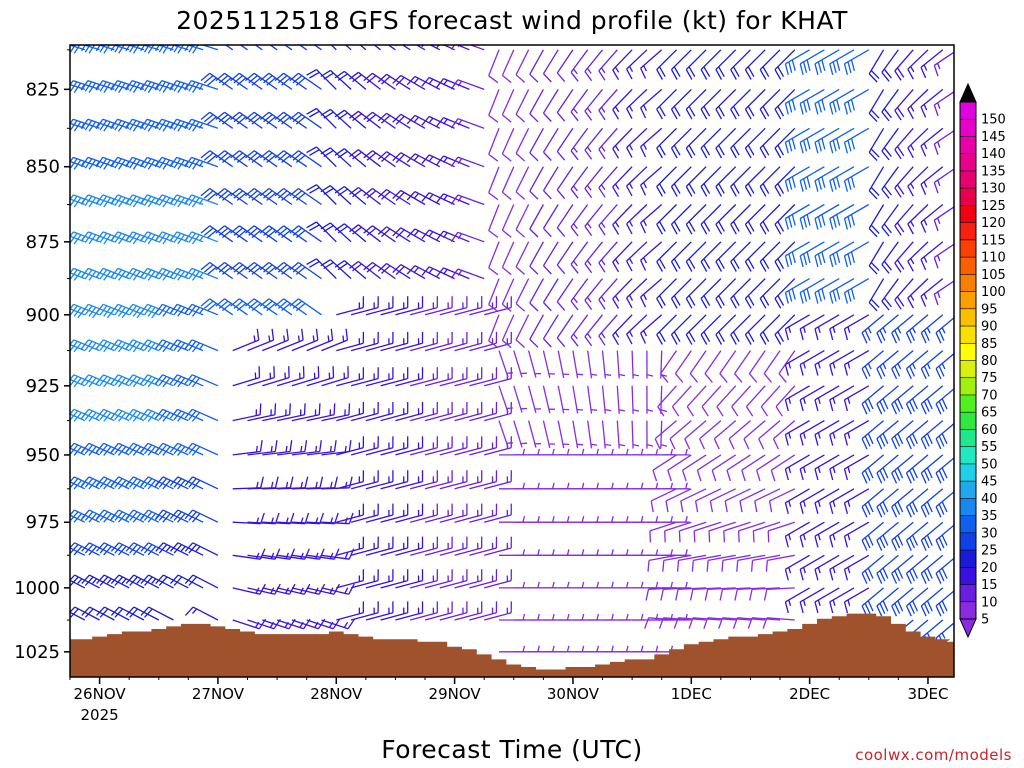 This screenshot has height=768, width=1024. Describe the element at coordinates (43, 89) in the screenshot. I see `y-tick-label: 825` at that location.